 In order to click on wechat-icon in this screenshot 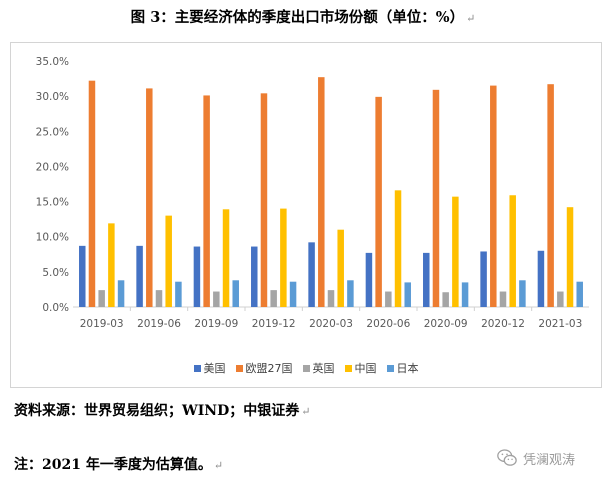, I will do `click(507, 457)`.